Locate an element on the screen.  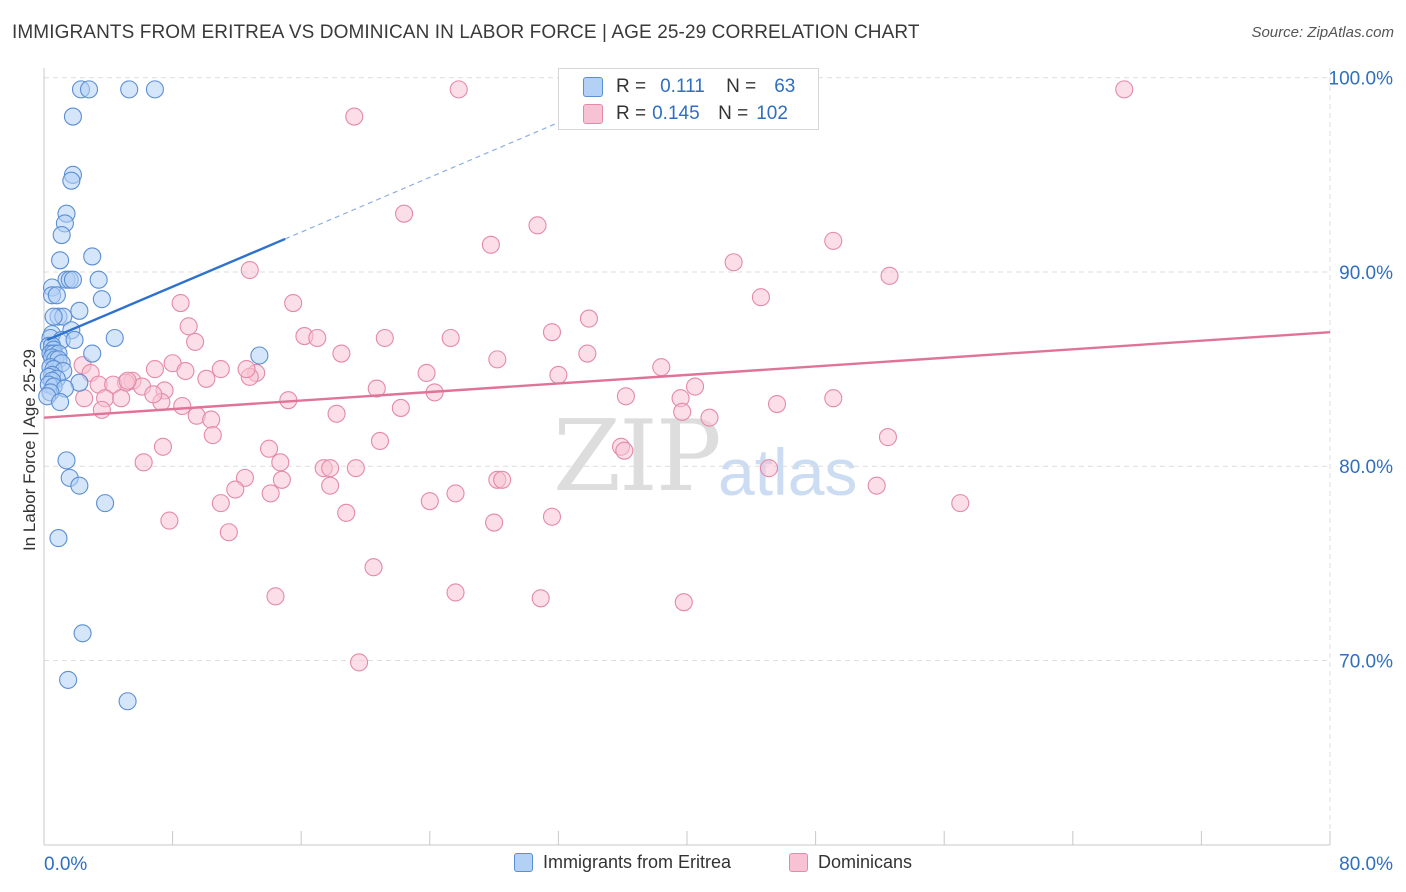
series-legend: Immigrants from Eritrea Dominicans is located at coordinates (703, 864).